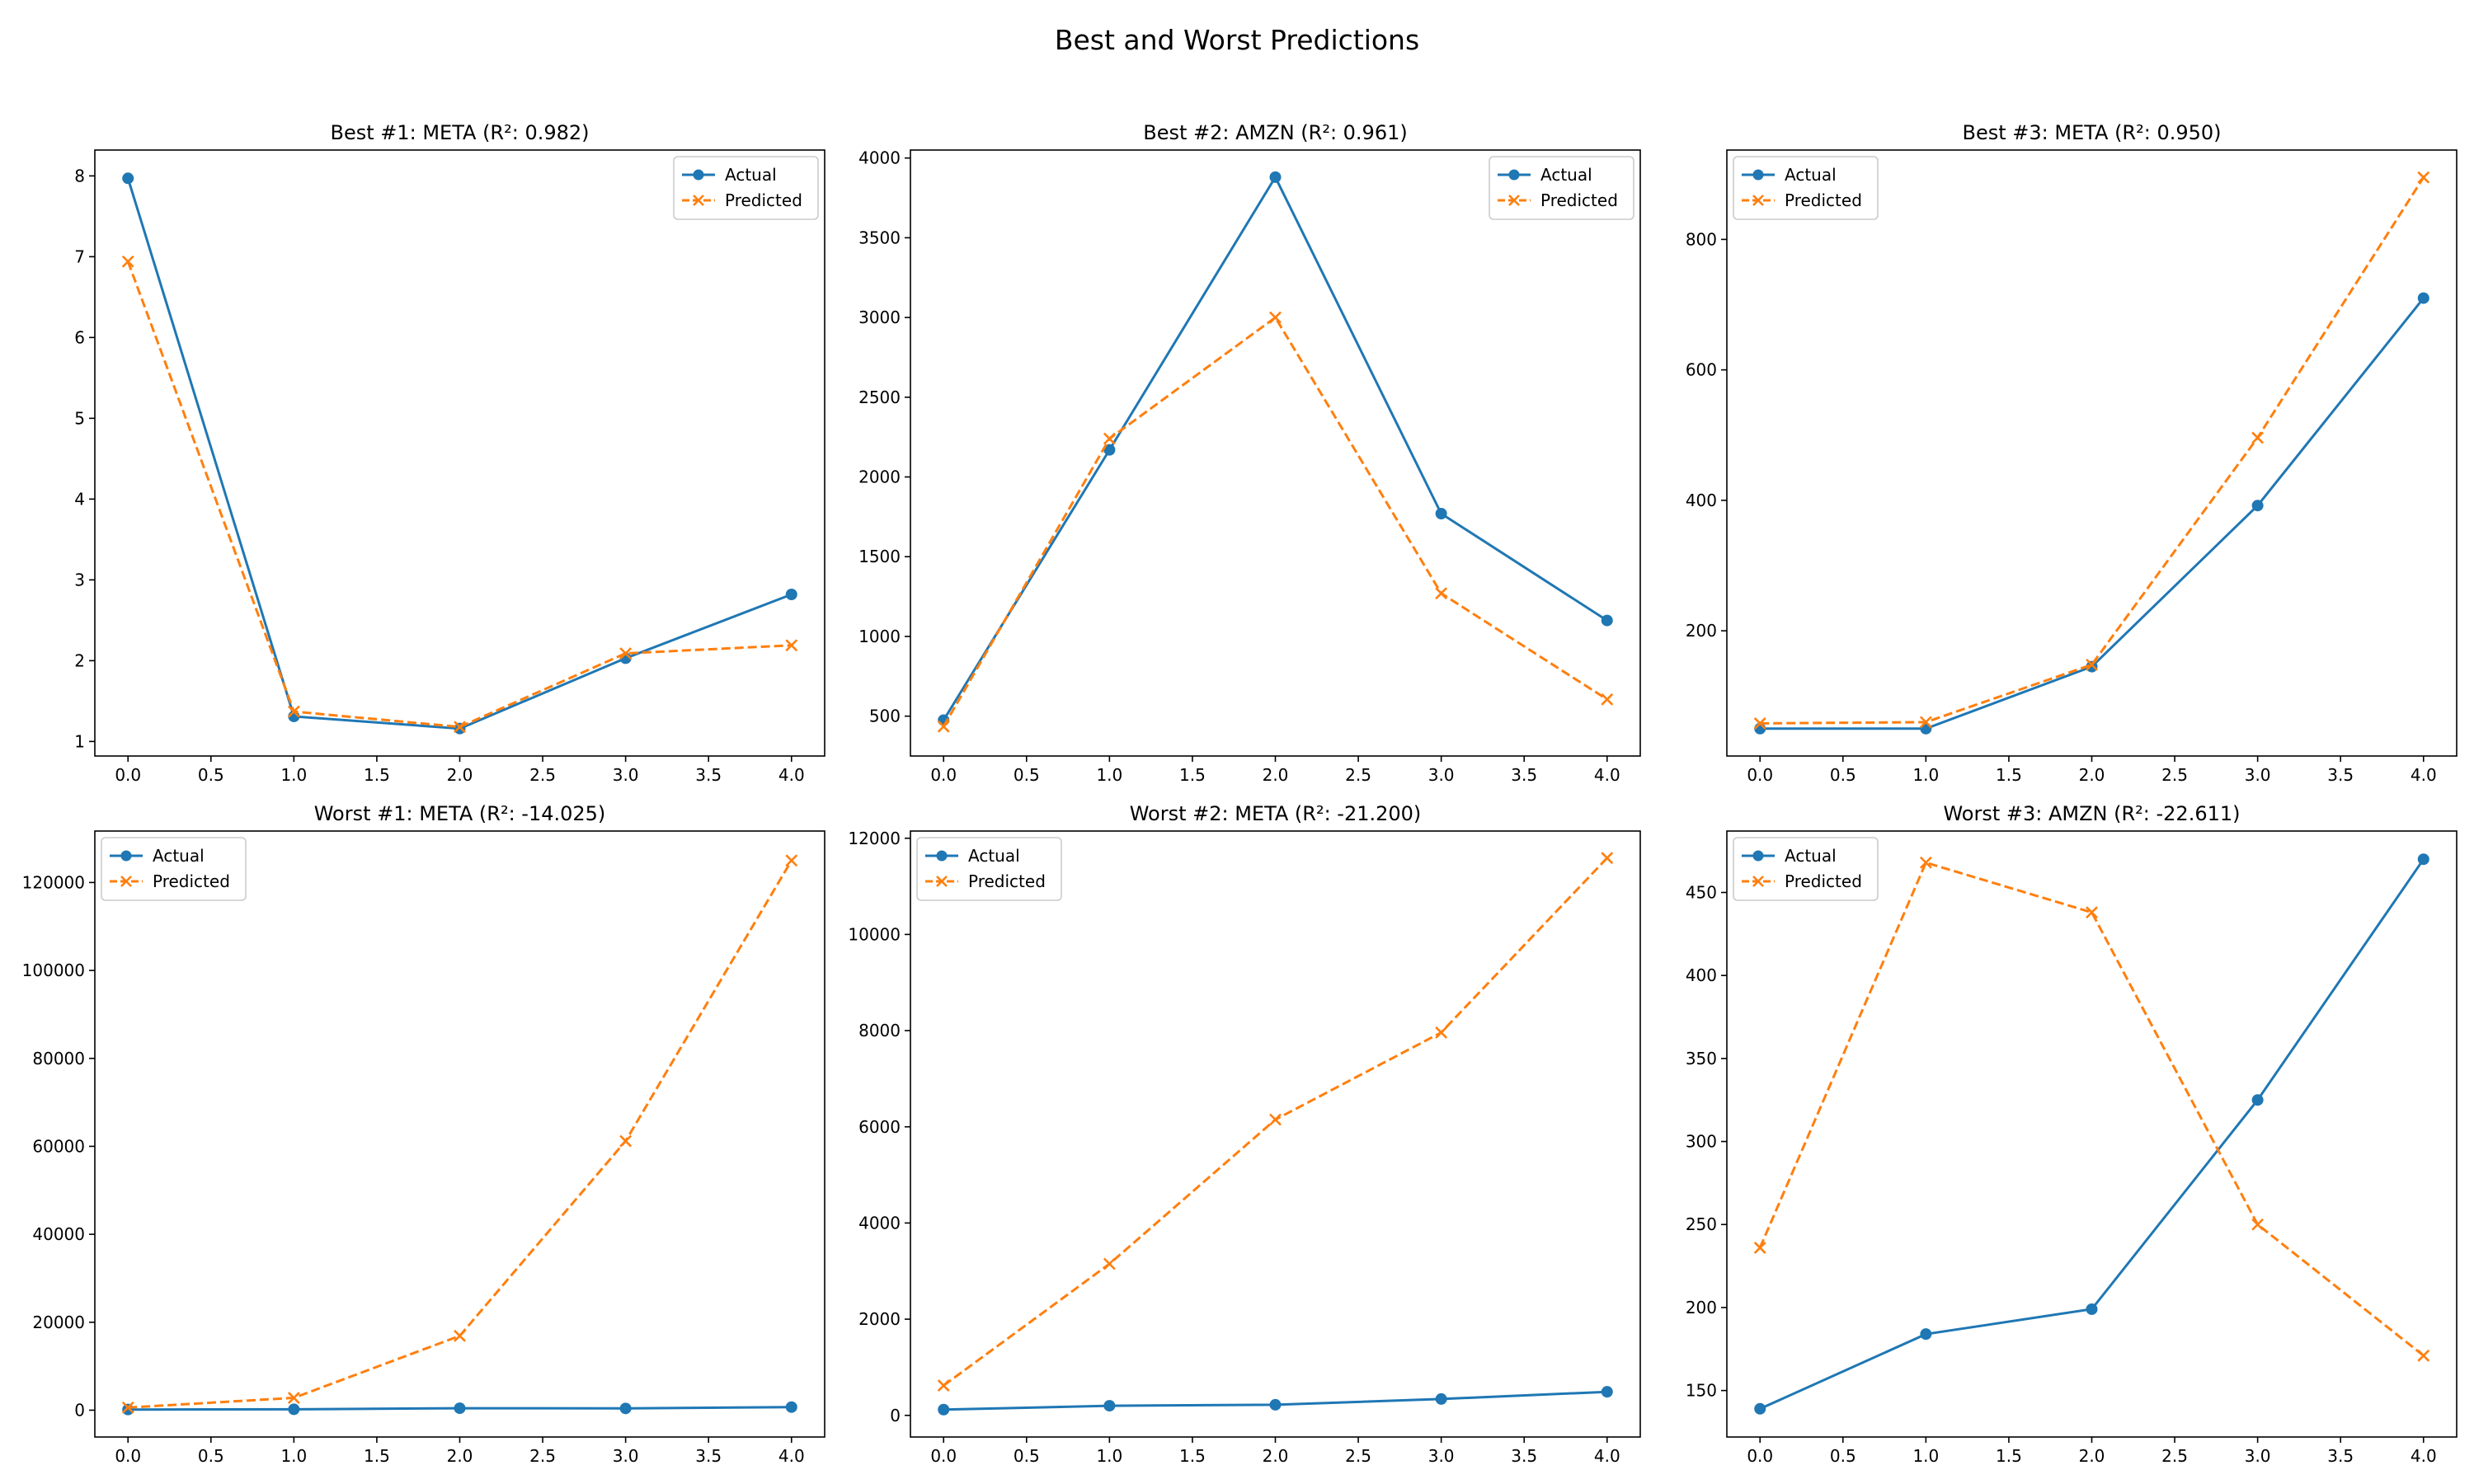 The height and width of the screenshot is (1484, 2474). I want to click on y-tick-label: 4000, so click(879, 1223).